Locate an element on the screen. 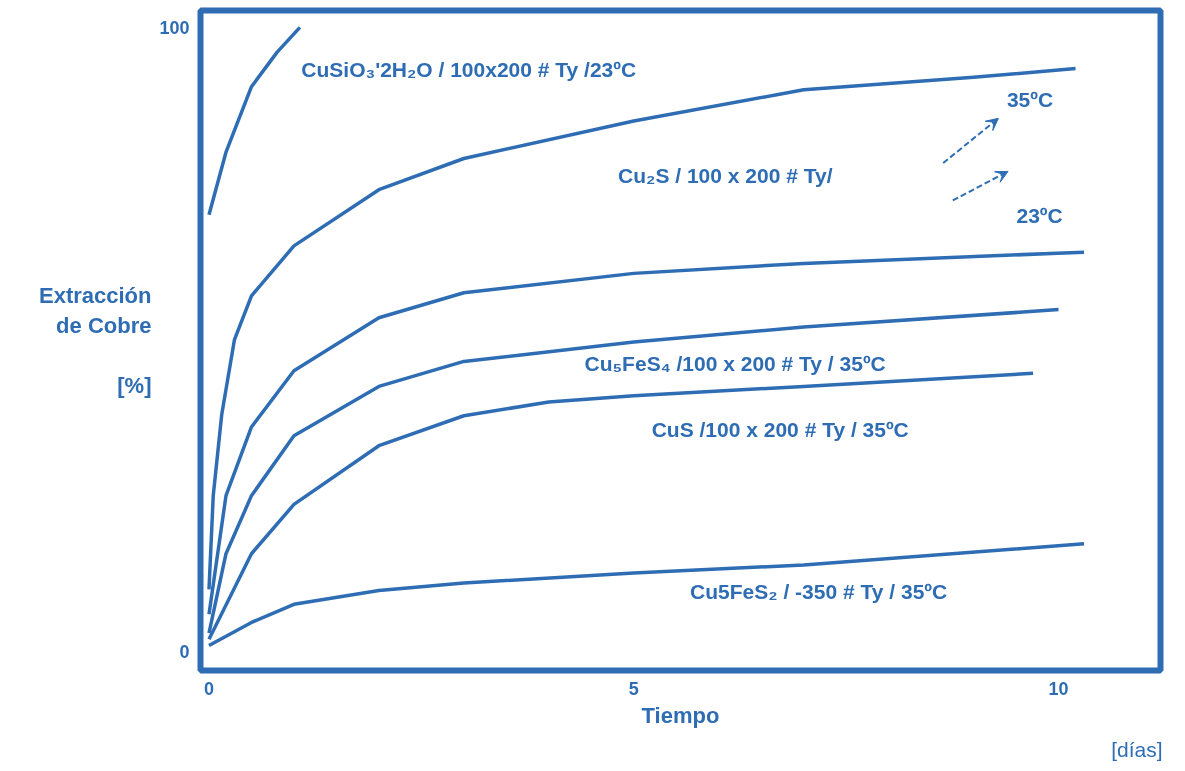 This screenshot has width=1185, height=771. annotation: Cu₂S / 100 x 200 # Ty/ is located at coordinates (725, 175).